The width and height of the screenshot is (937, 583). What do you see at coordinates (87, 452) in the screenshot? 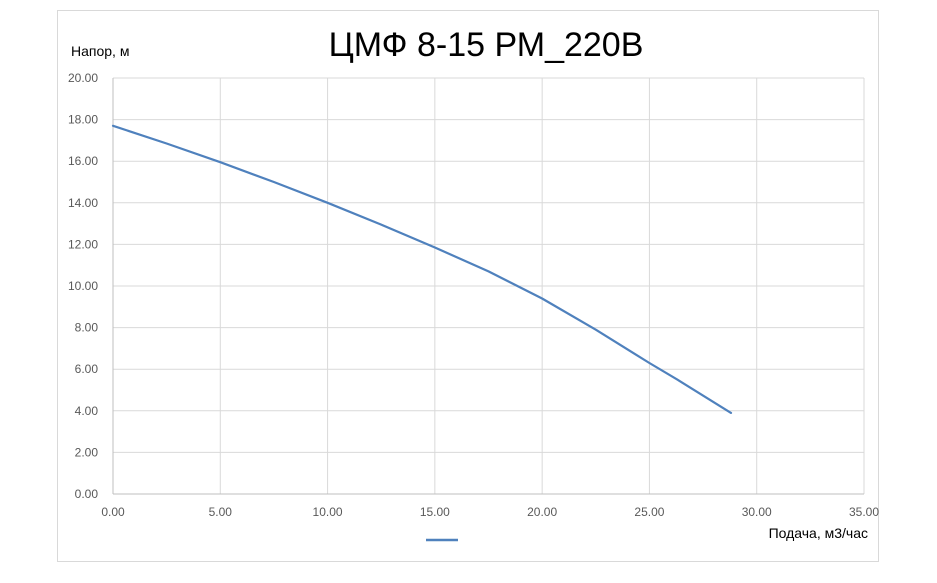
I see `y-tick-label: 2.00` at bounding box center [87, 452].